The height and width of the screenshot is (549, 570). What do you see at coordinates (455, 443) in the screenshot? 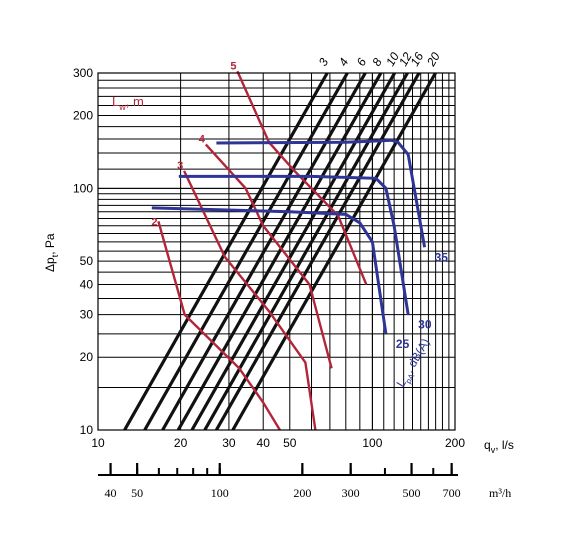
I see `x-tick-label: 200` at bounding box center [455, 443].